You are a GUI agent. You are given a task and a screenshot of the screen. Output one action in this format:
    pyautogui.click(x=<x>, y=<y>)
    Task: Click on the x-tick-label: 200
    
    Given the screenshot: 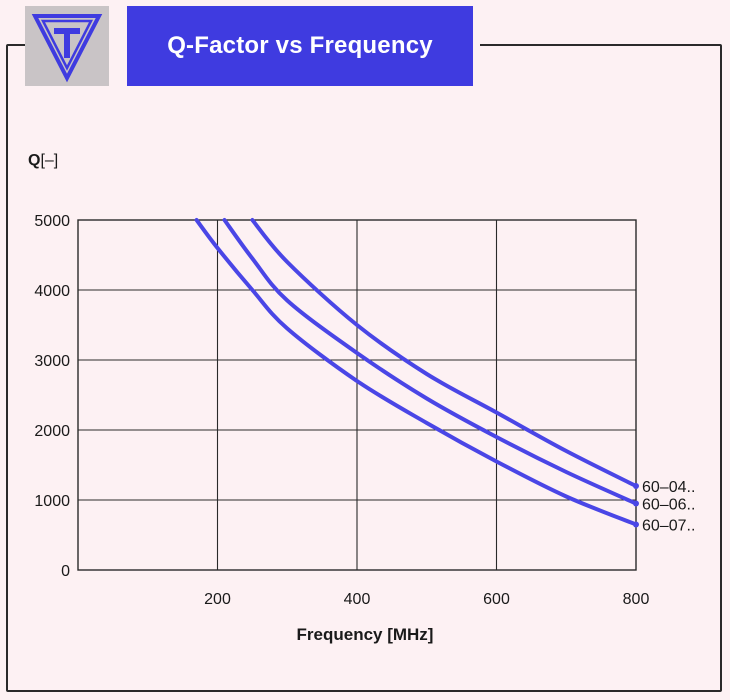 What is the action you would take?
    pyautogui.click(x=217, y=599)
    